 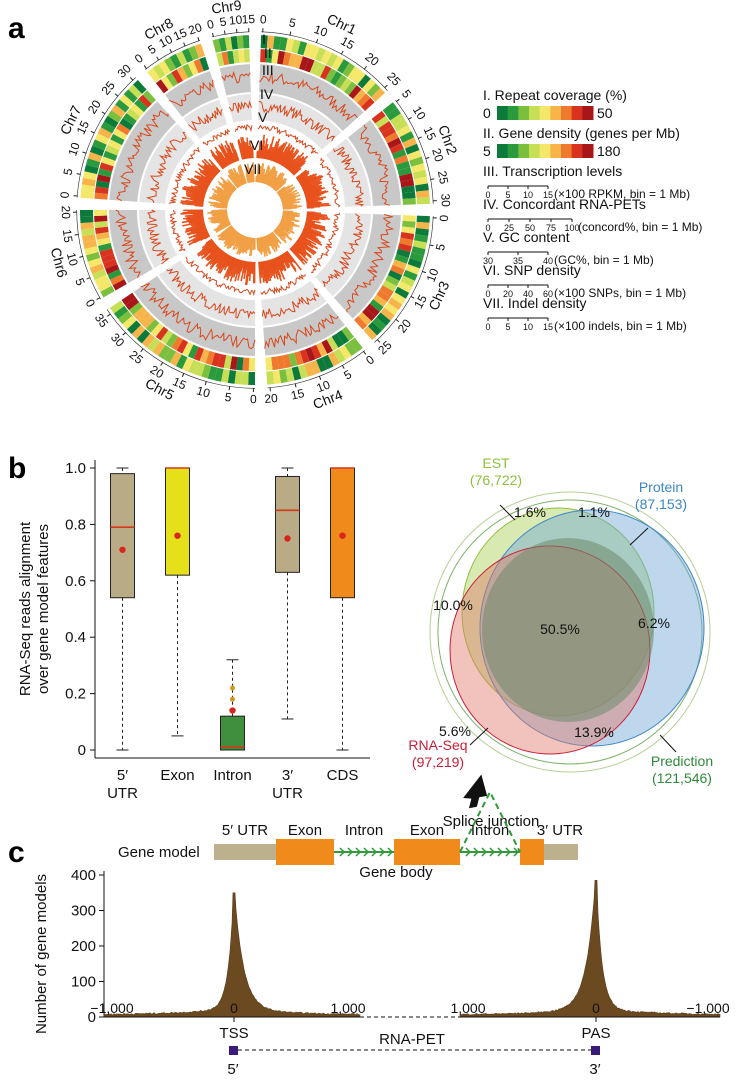 I want to click on legend-axis-label: 100, so click(x=571, y=228).